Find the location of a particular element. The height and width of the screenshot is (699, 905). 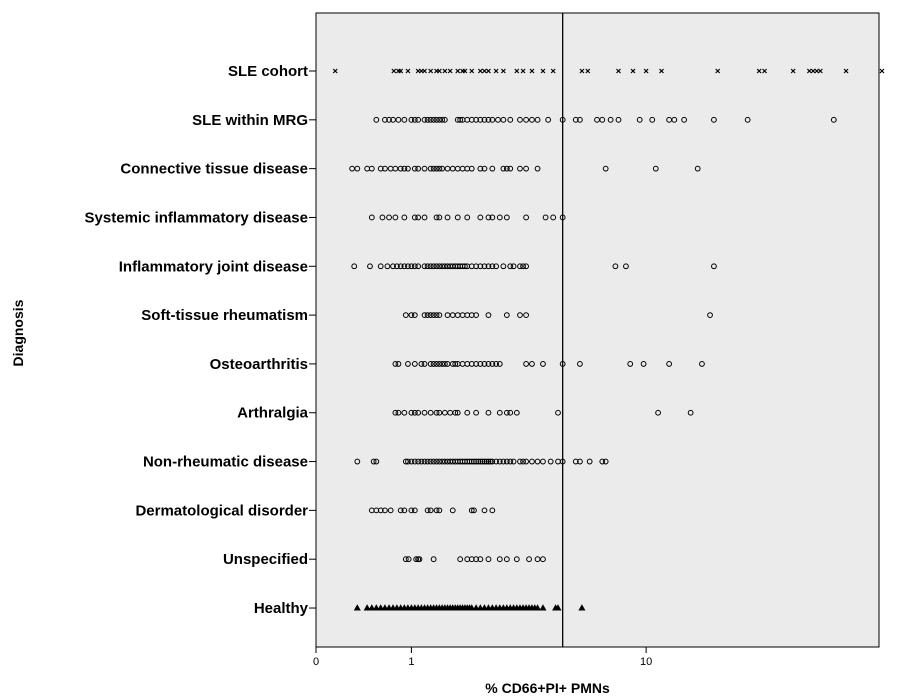

category-label: Inflammatory joint disease is located at coordinates (213, 266).